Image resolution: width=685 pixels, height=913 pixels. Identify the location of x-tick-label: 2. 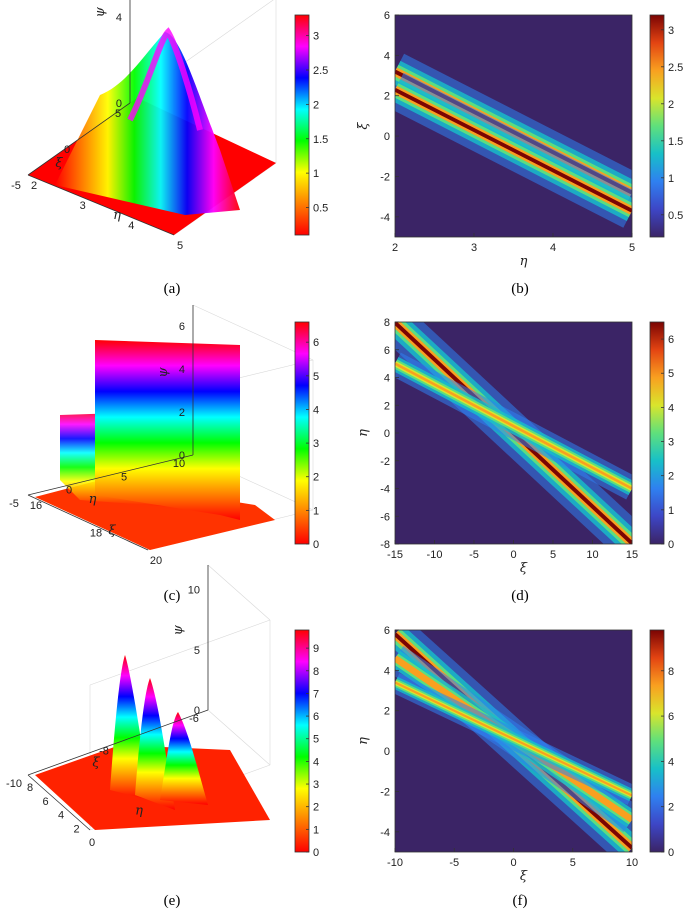
(395, 248).